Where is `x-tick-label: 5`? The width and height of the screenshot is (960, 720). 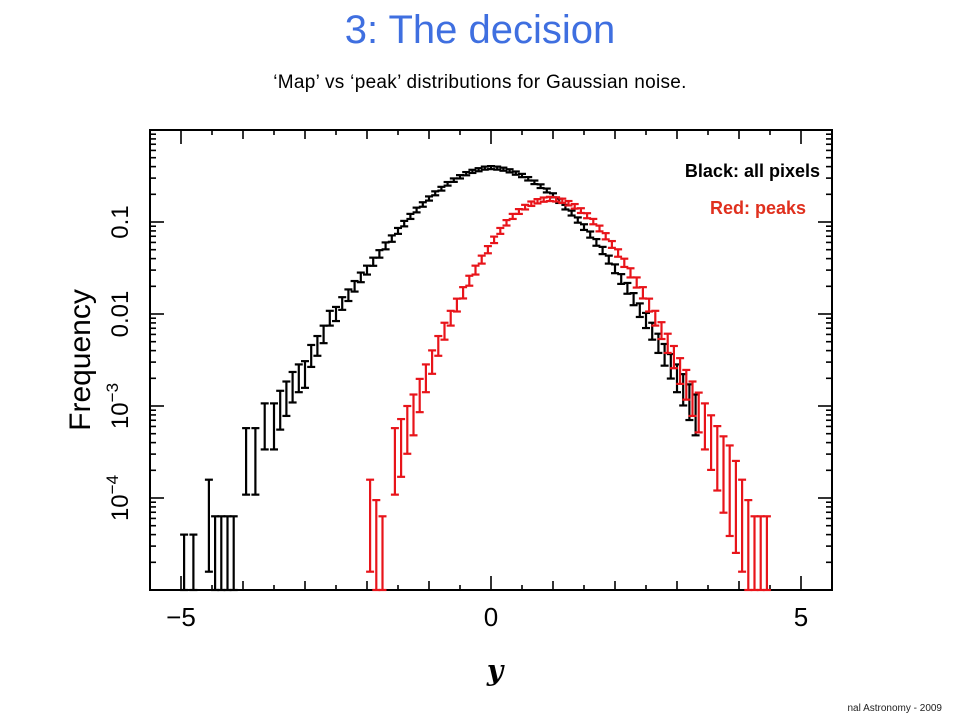 x-tick-label: 5 is located at coordinates (801, 617).